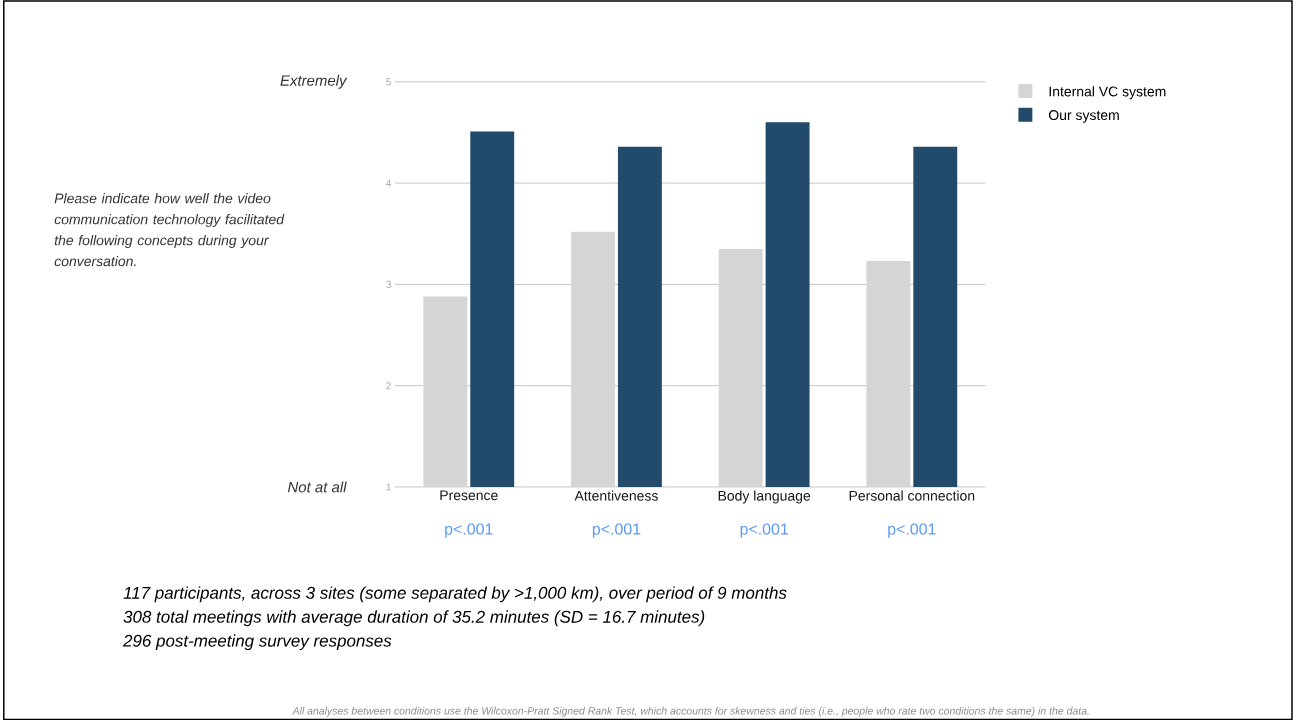  What do you see at coordinates (690, 711) in the screenshot?
I see `text: All analyses between conditions use the Wilcoxon-Pratt Signed Rank Test, which accounts for skewness and ties (i.e., people who rate two conditions the same) in the data.` at bounding box center [690, 711].